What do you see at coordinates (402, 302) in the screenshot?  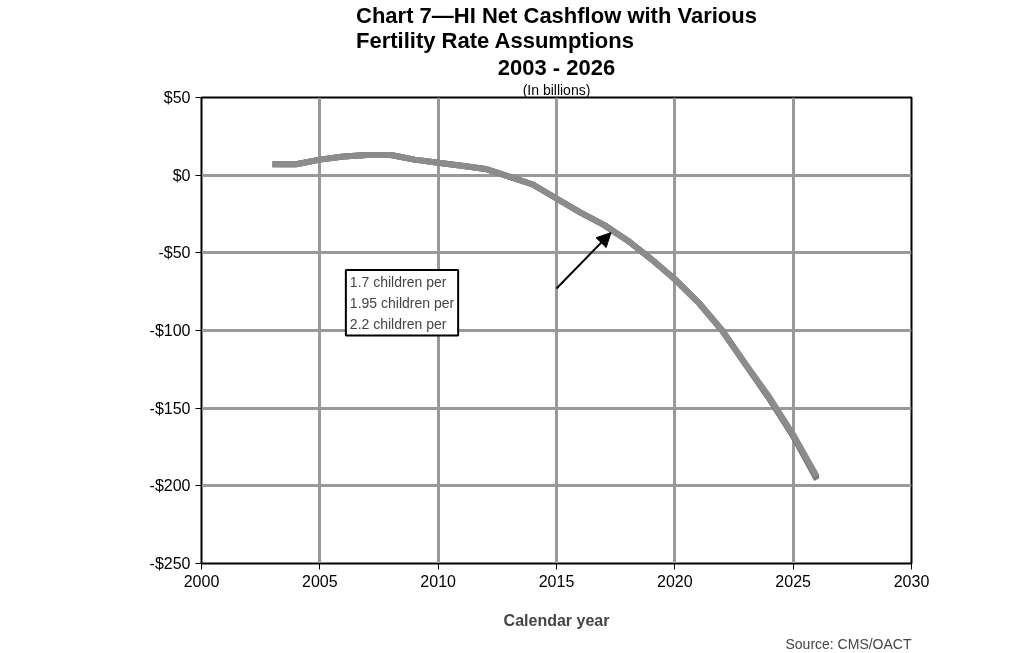 I see `annotation: 1.7 children per 1.95 children per 2.2 children per` at bounding box center [402, 302].